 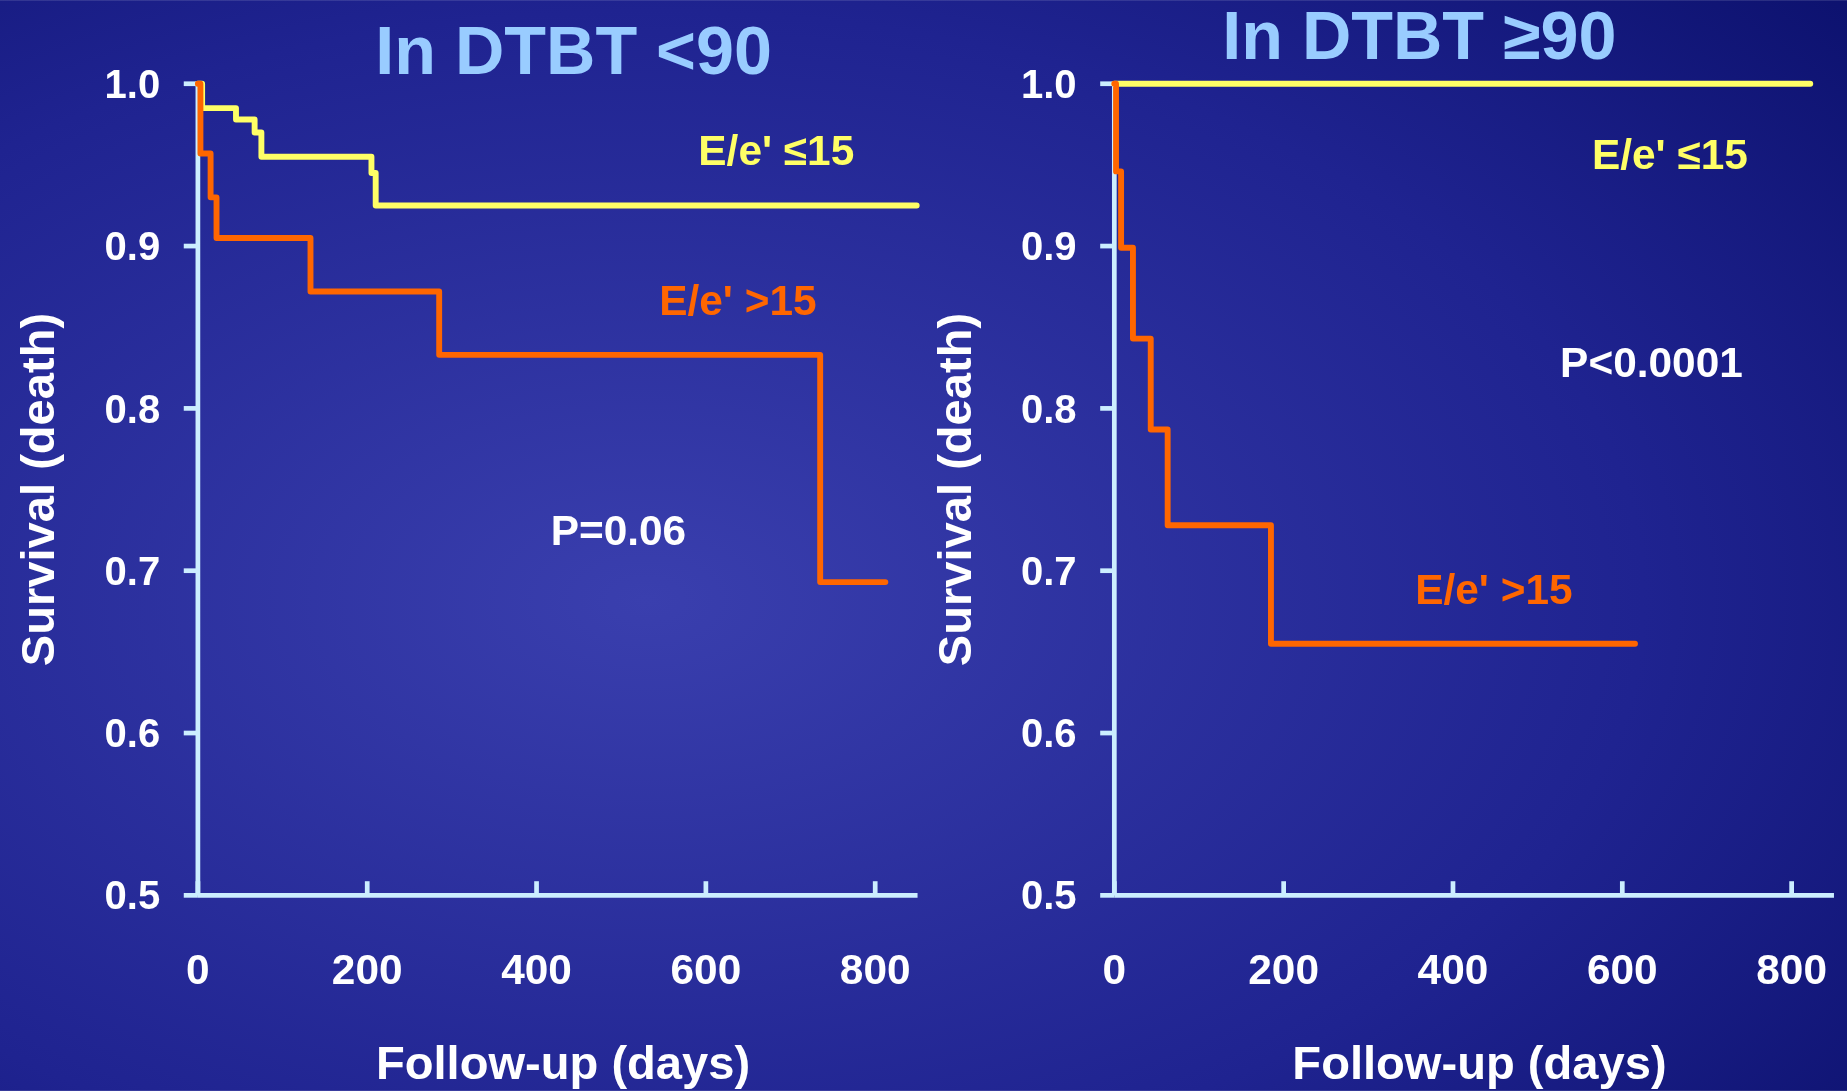 I want to click on annotation: P<0.0001, so click(x=1651, y=363).